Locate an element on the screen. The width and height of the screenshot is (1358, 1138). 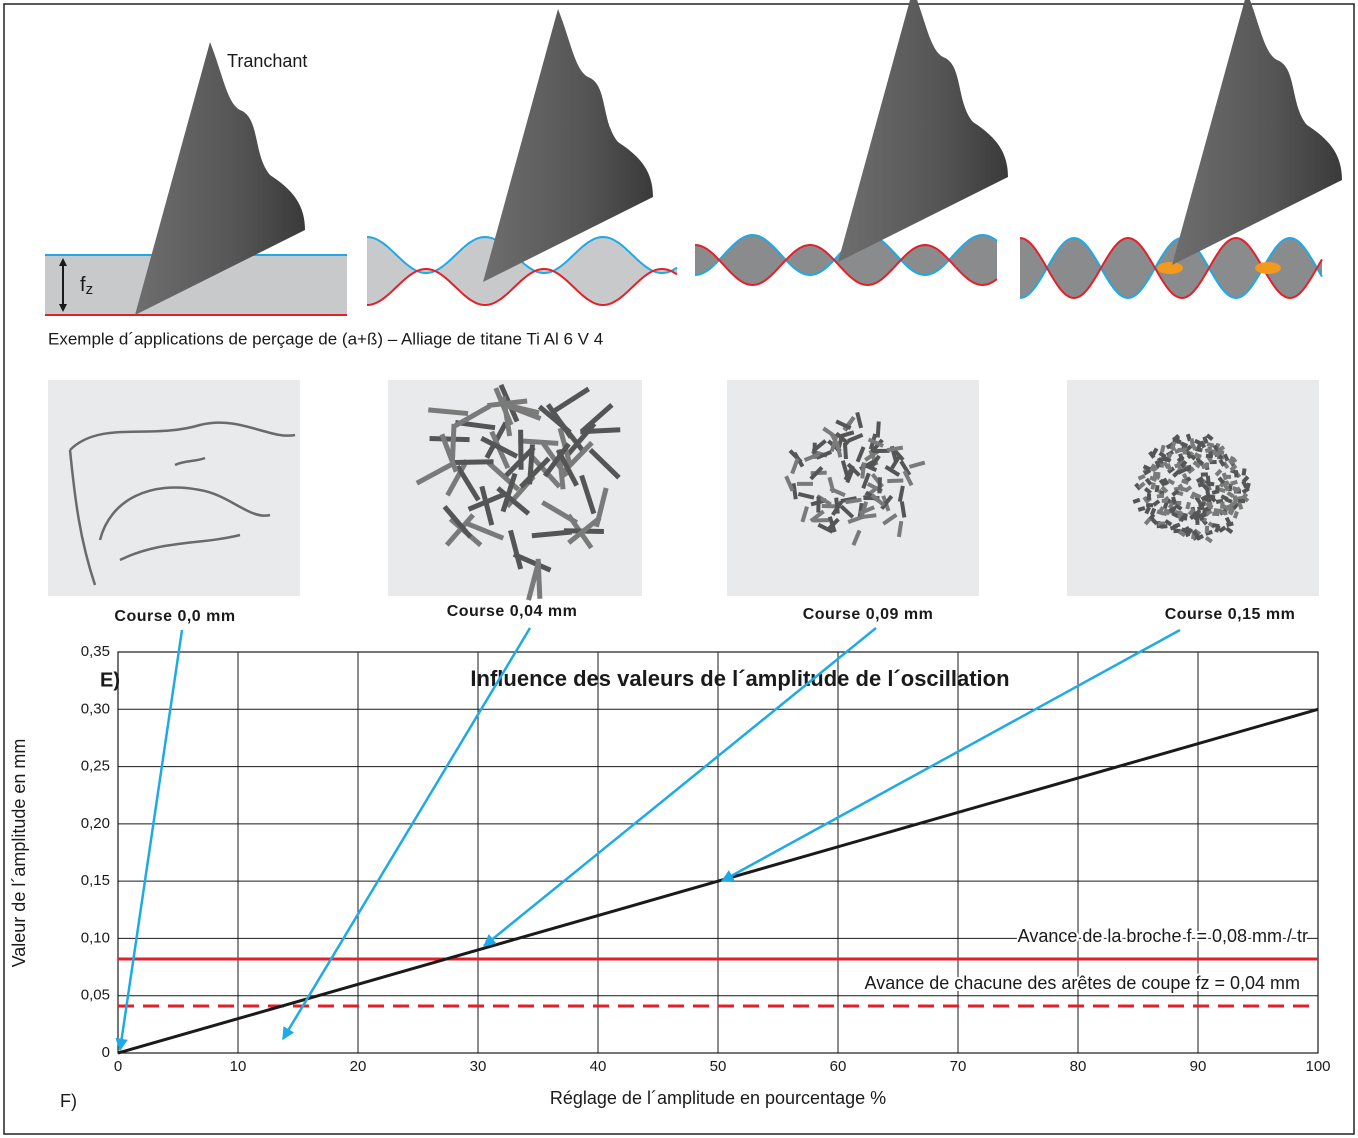
x-tick-label: 50 is located at coordinates (718, 1066).